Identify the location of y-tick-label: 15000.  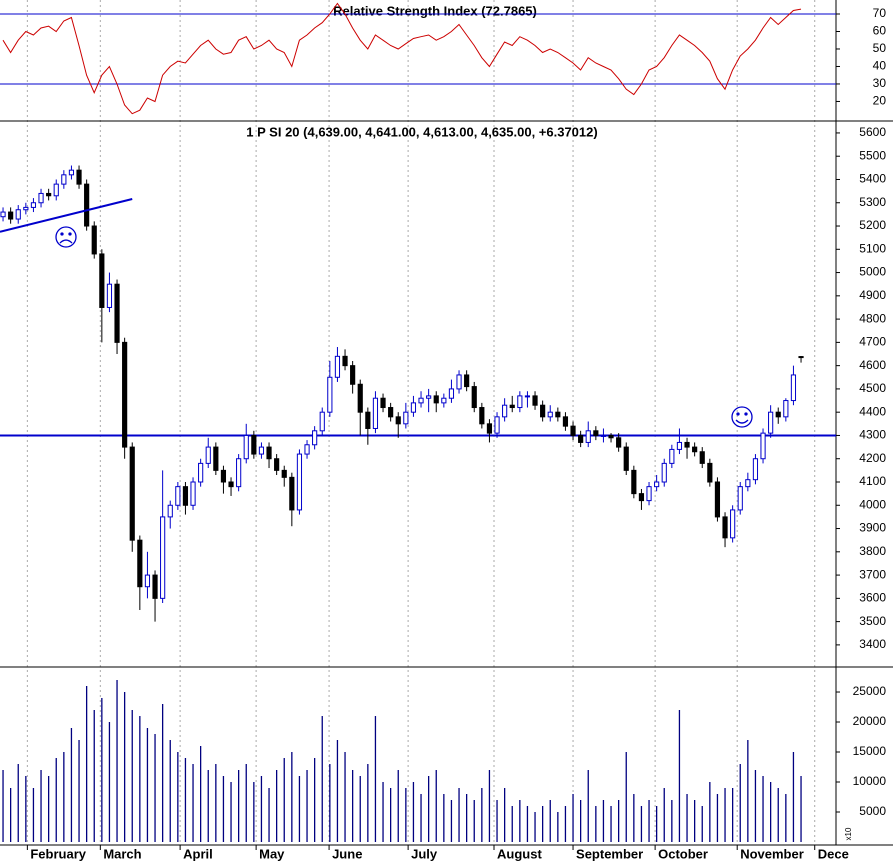
(870, 751).